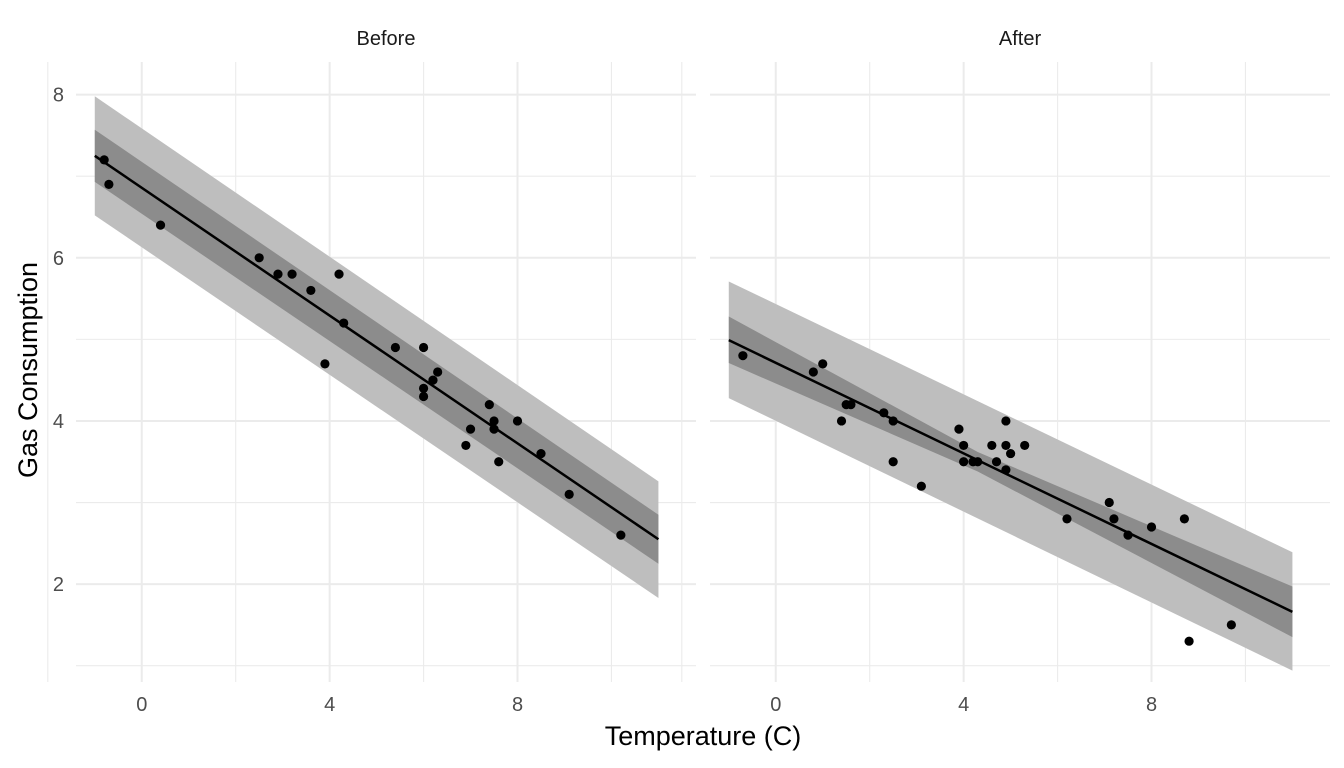 The image size is (1344, 768). Describe the element at coordinates (28, 370) in the screenshot. I see `y-axis-title: Gas Consumption` at that location.